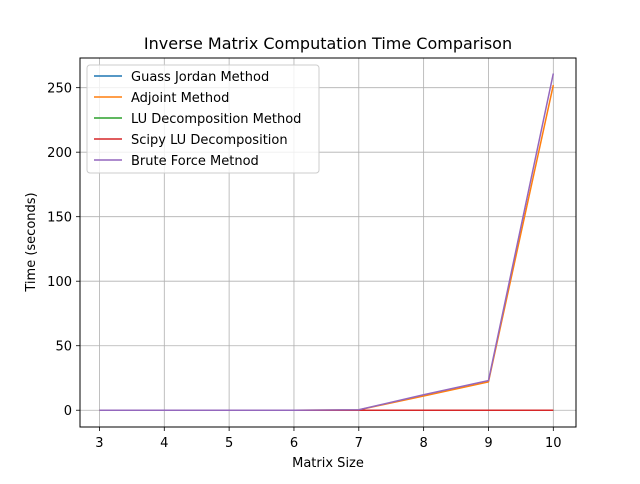 The height and width of the screenshot is (484, 640). I want to click on legend-label-0: Guass Jordan Method, so click(200, 77).